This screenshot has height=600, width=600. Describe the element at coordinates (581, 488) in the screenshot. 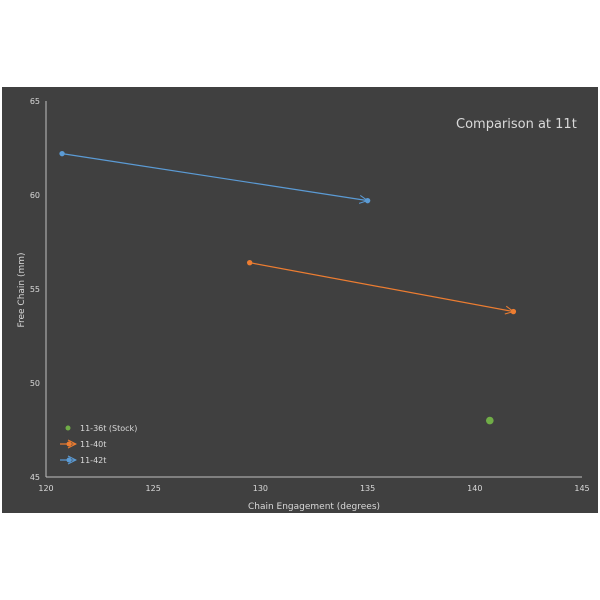

I see `x-tick-label: 145` at that location.